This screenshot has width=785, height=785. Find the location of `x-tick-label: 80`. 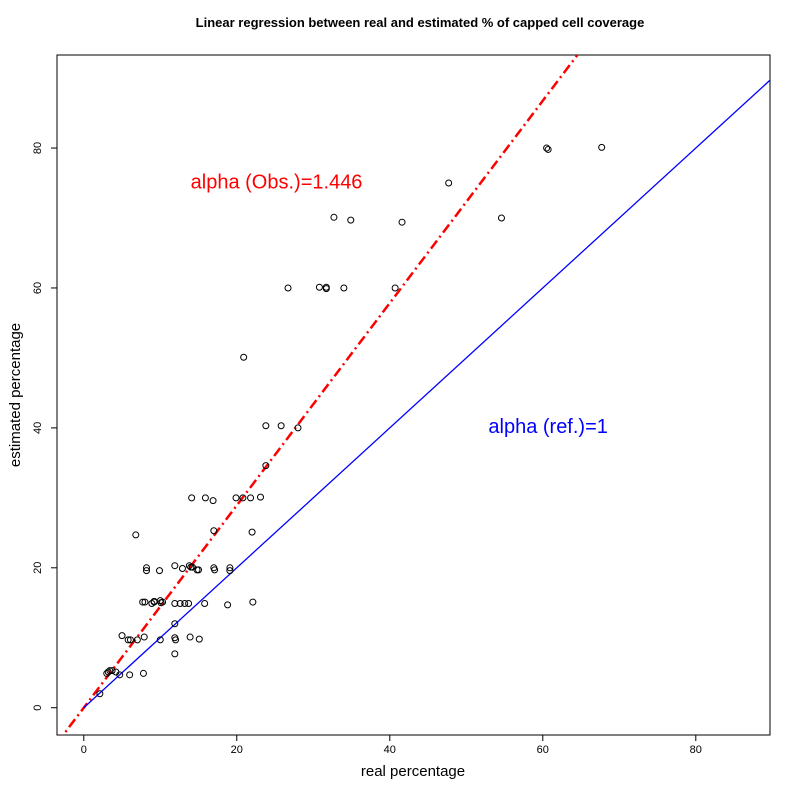

x-tick-label: 80 is located at coordinates (696, 750).